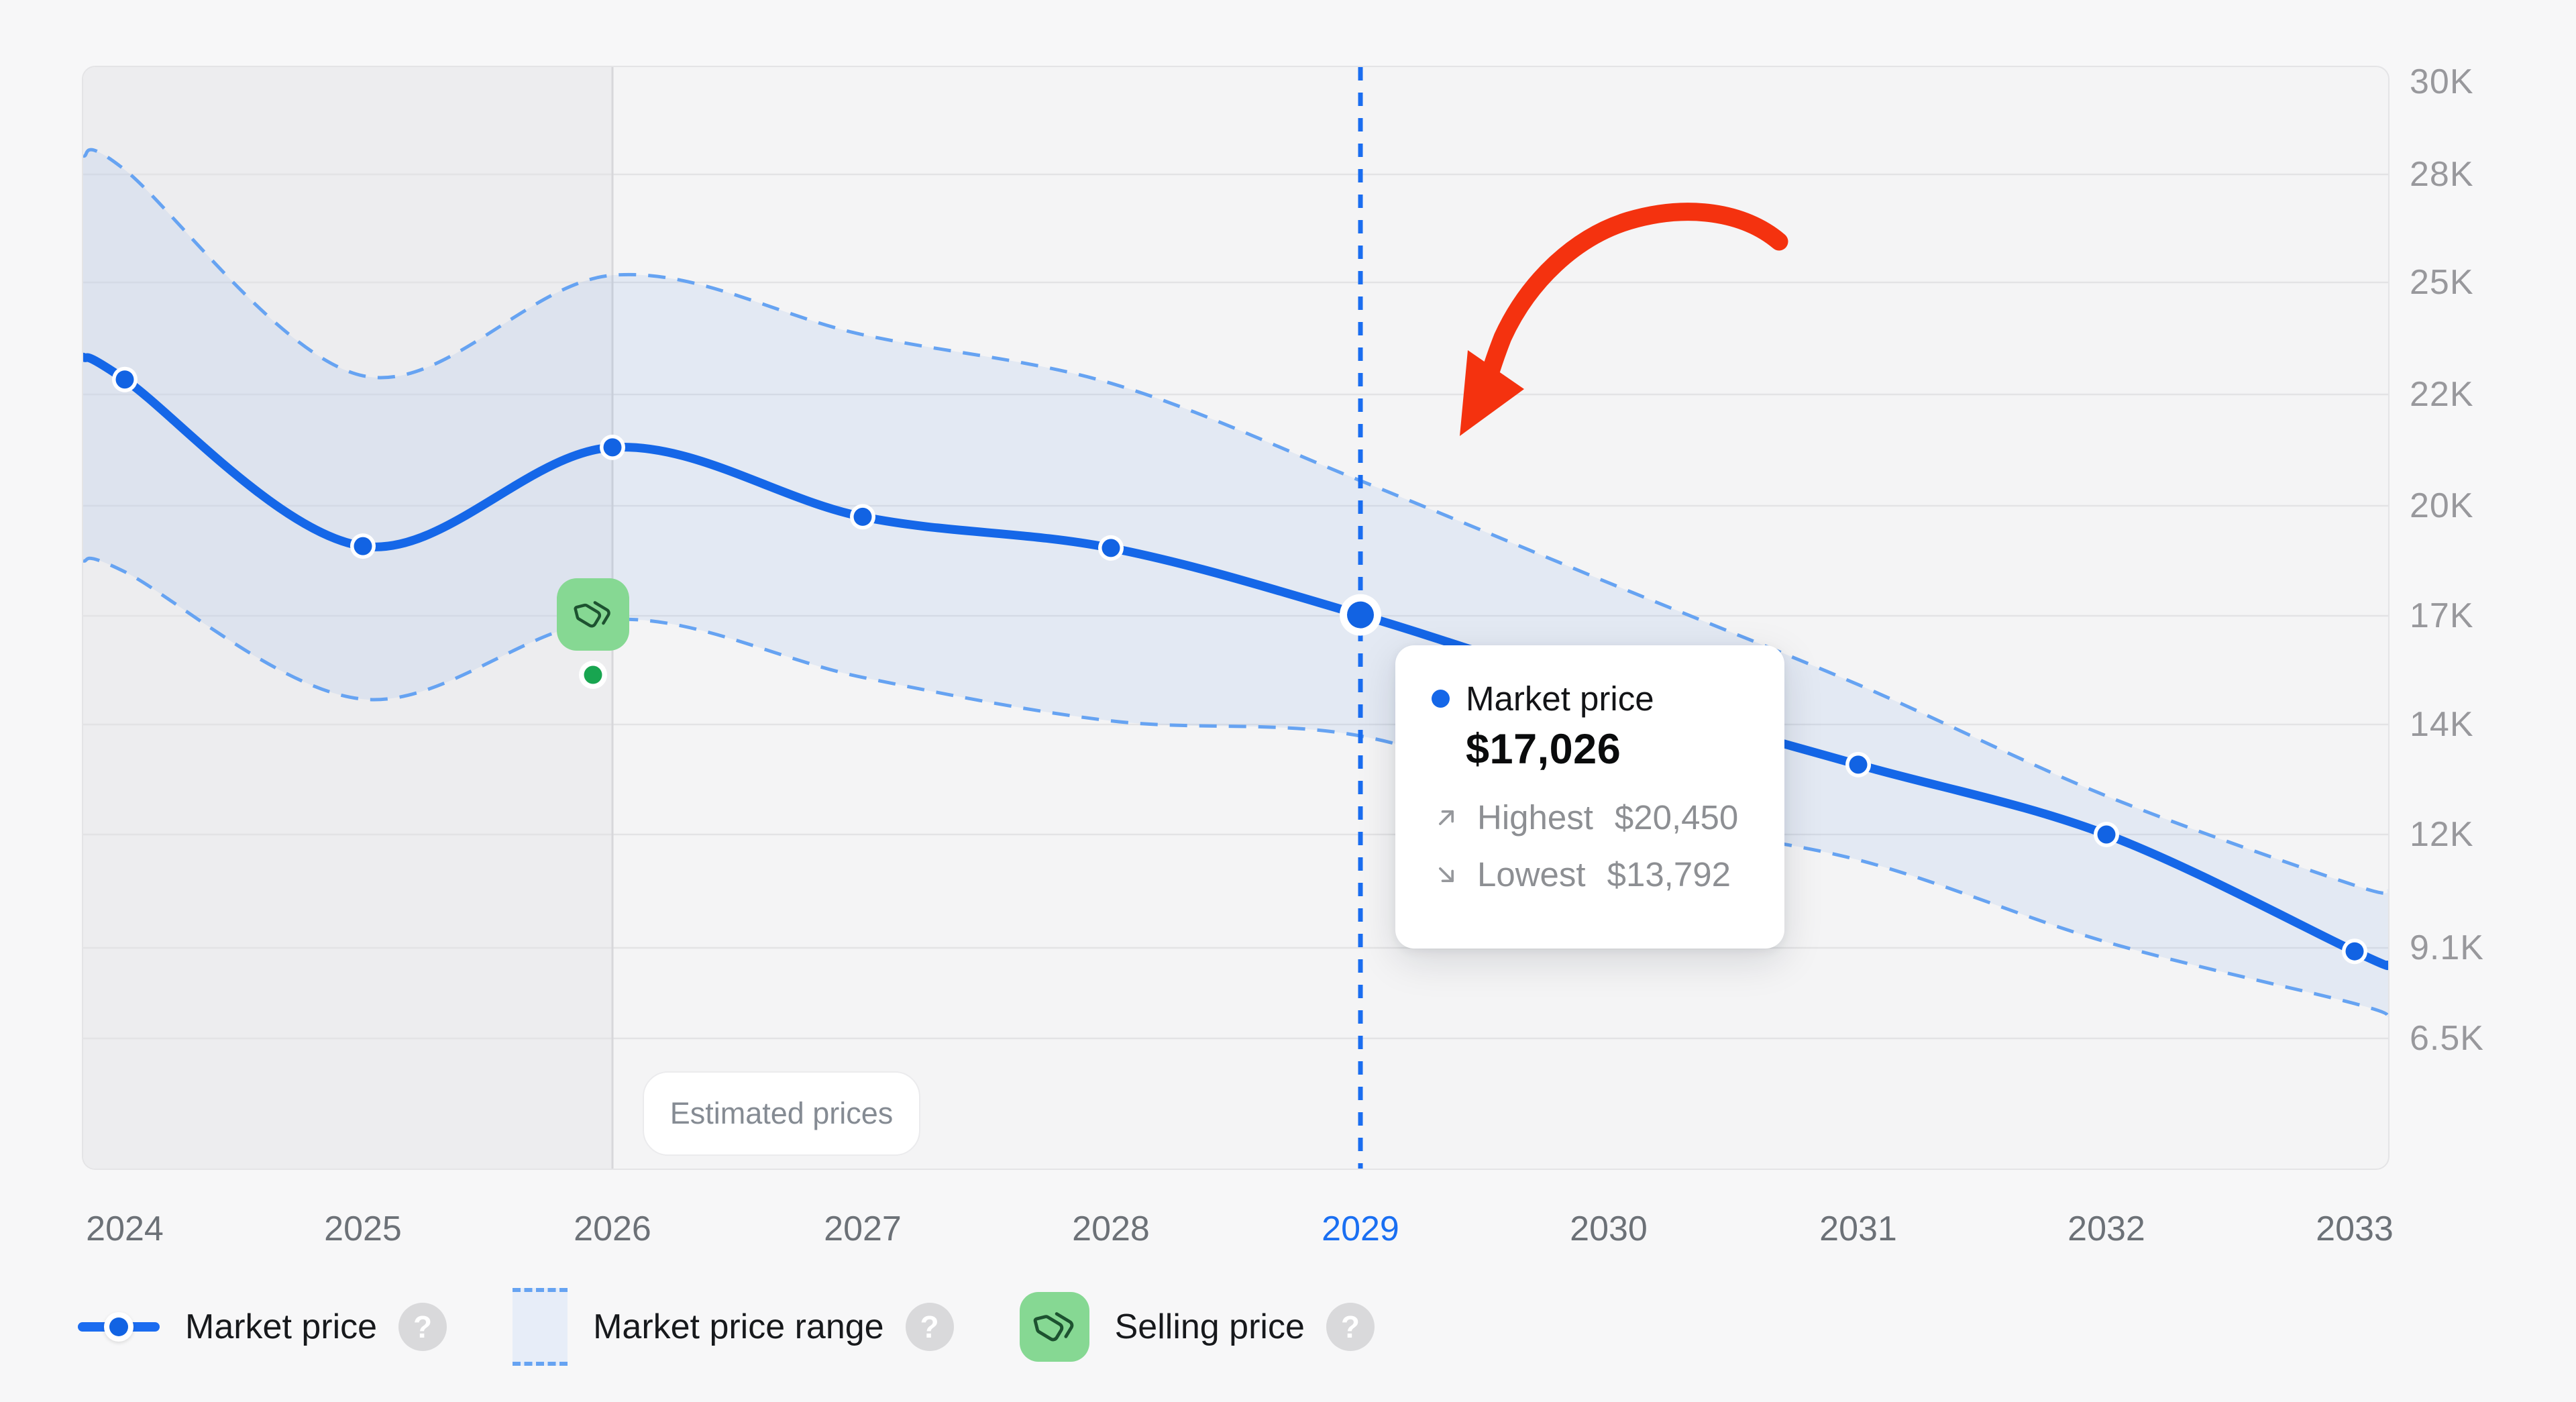 The height and width of the screenshot is (1402, 2576). Describe the element at coordinates (1535, 817) in the screenshot. I see `tooltip-highest-label: Highest` at that location.